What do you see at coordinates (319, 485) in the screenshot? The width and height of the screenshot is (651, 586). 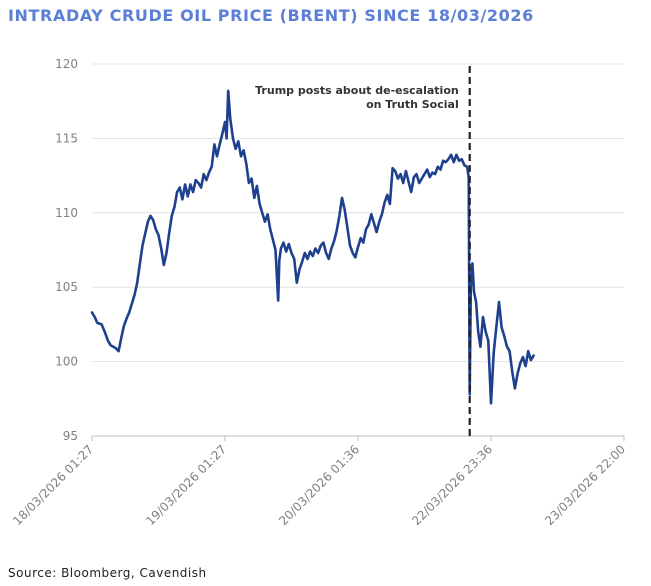 I see `x-tick-label-2: 20/03/2026 01:36` at bounding box center [319, 485].